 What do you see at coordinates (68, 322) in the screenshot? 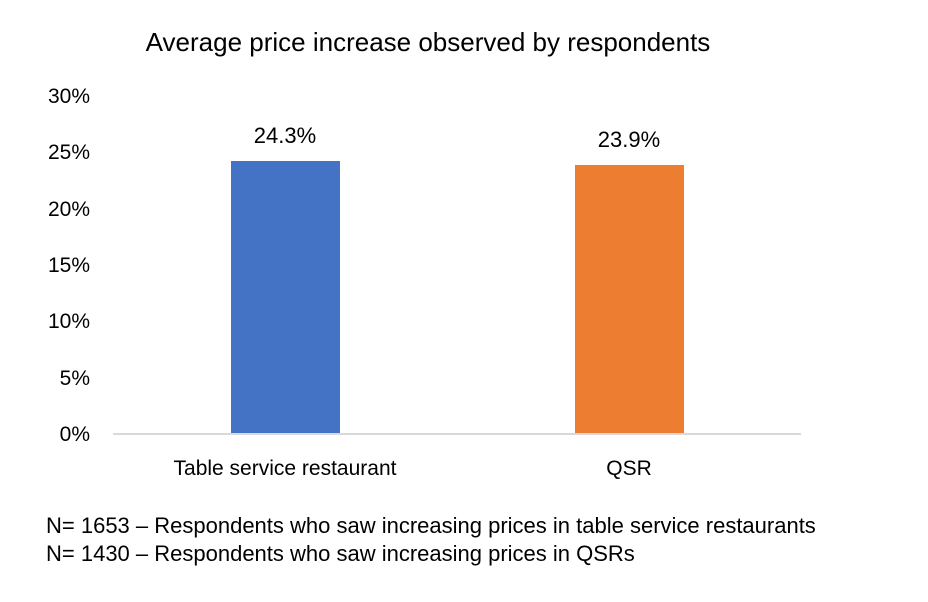
I see `y-tick-label: 10%` at bounding box center [68, 322].